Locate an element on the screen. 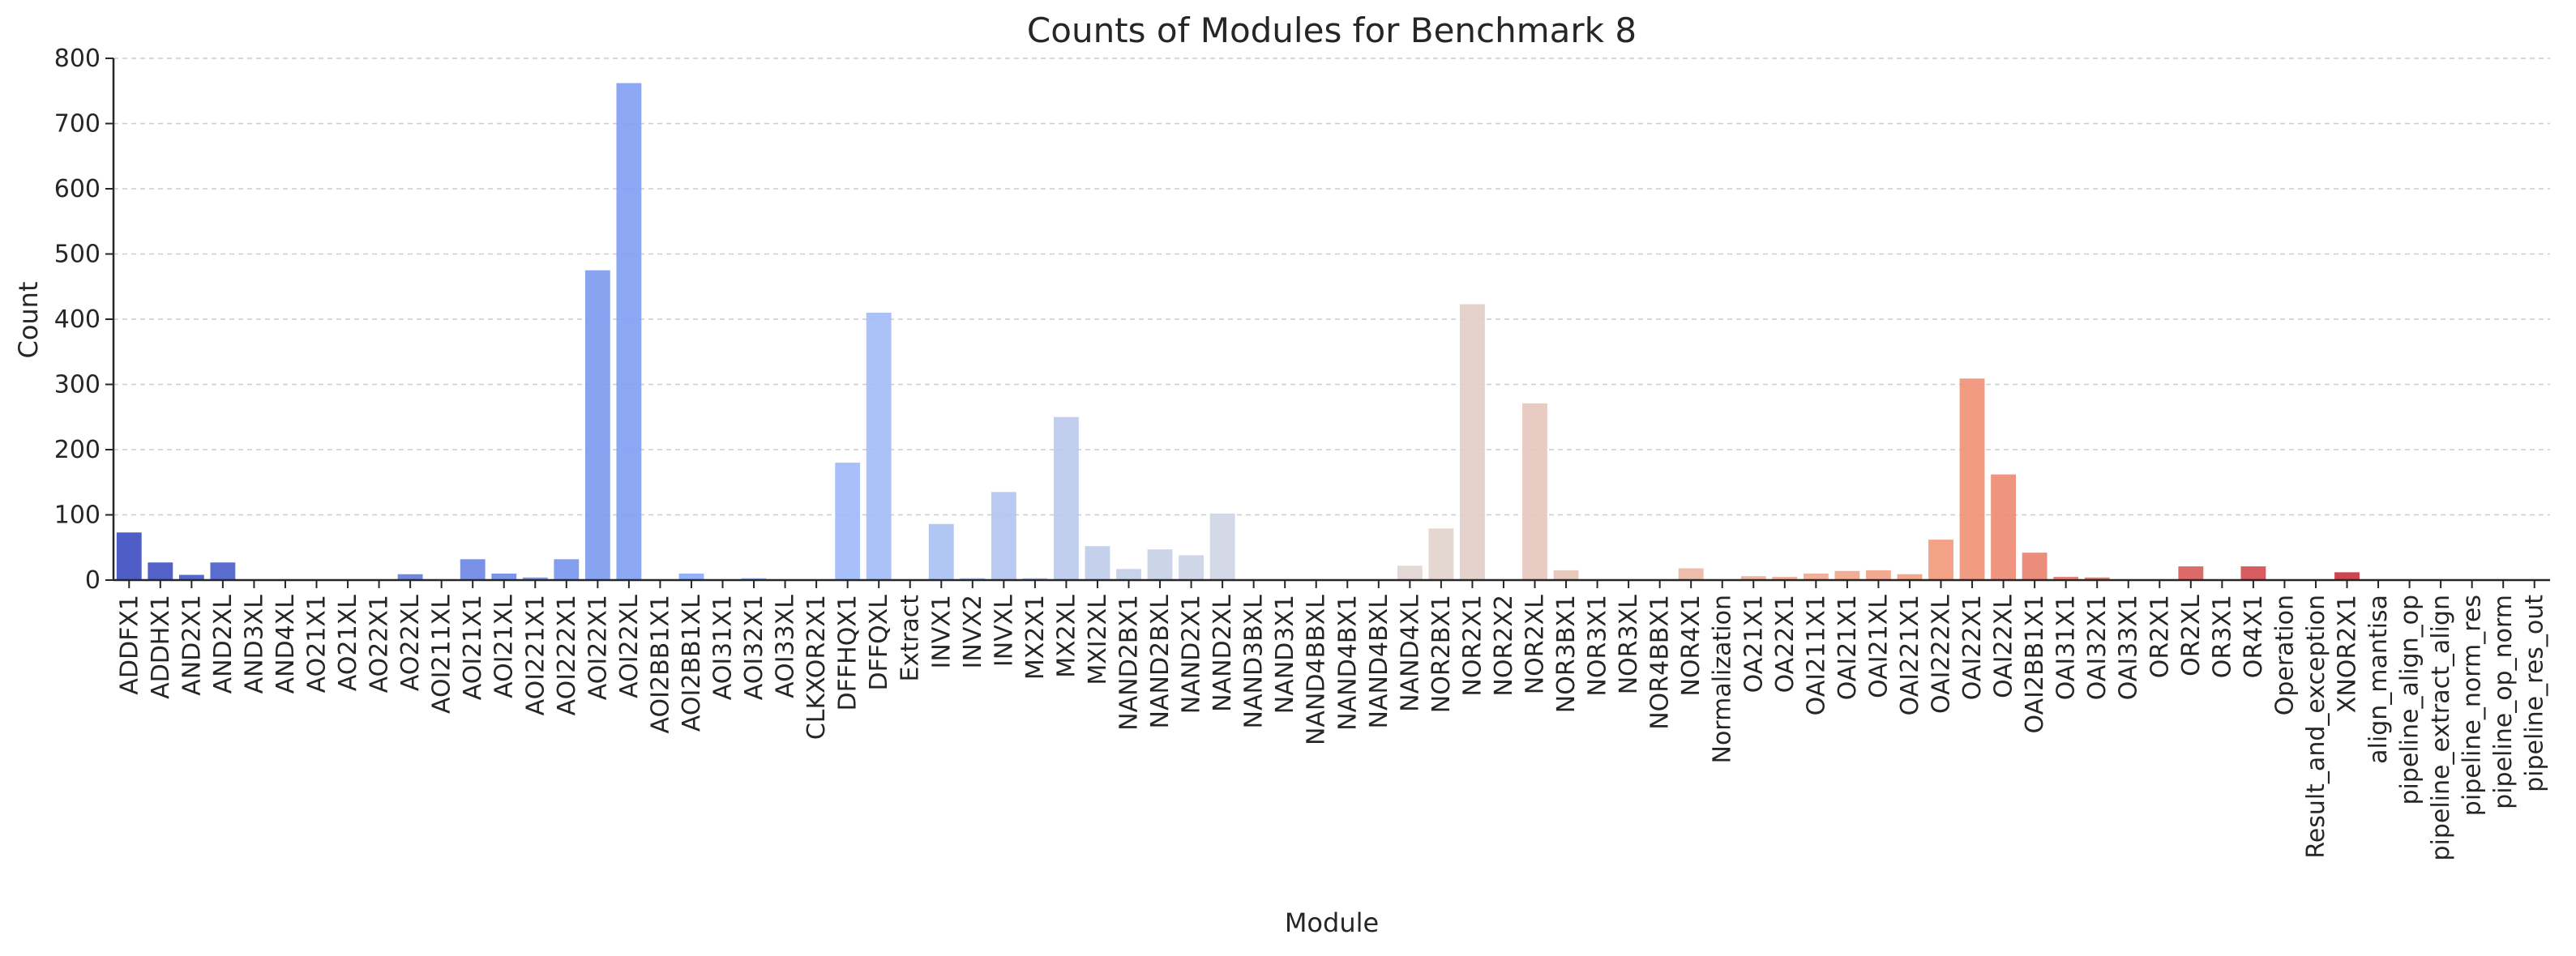  x-tick-label: NAND3BXL is located at coordinates (1254, 662).